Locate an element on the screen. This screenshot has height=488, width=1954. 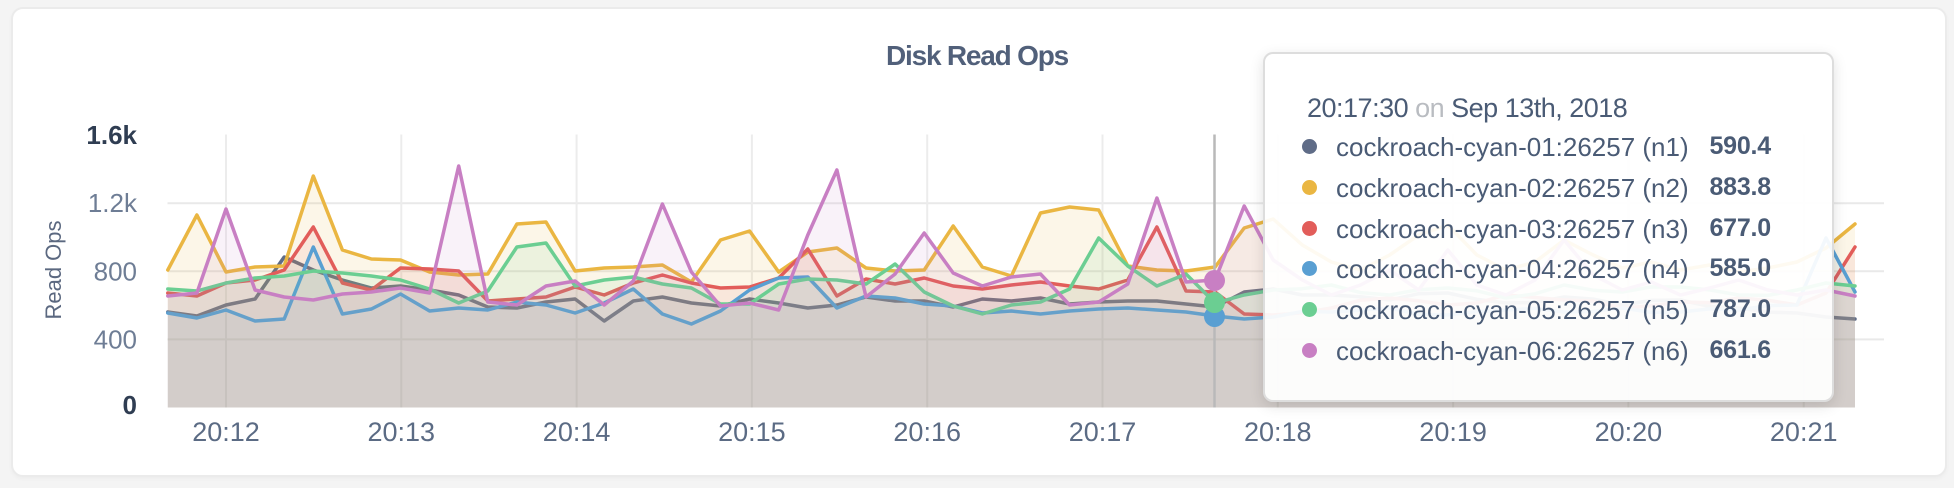
svg-text: 20:21 is located at coordinates (1804, 432).